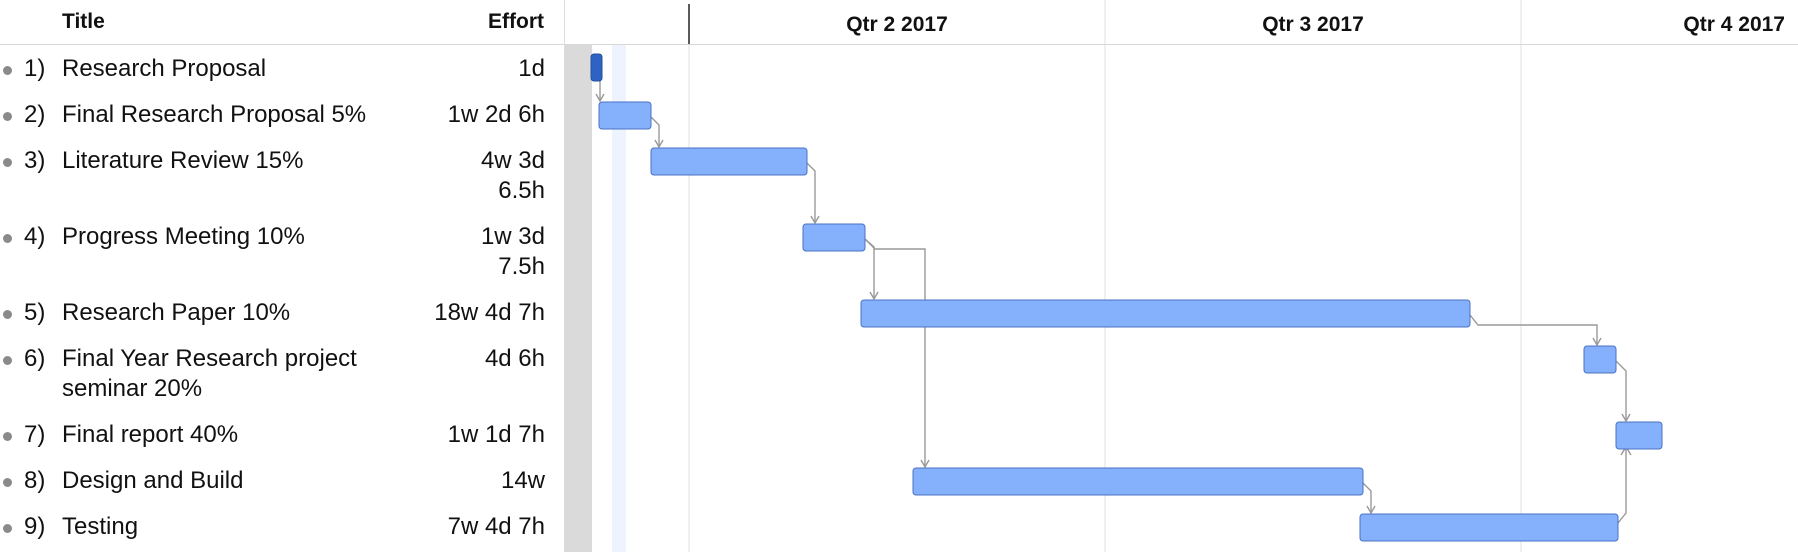  Describe the element at coordinates (183, 160) in the screenshot. I see `task-title: Literature Review 15%` at that location.